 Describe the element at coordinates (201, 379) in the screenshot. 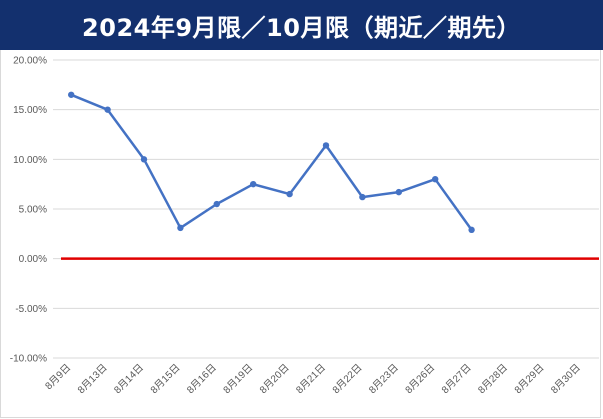

I see `x-tick-label: 8月16日` at that location.